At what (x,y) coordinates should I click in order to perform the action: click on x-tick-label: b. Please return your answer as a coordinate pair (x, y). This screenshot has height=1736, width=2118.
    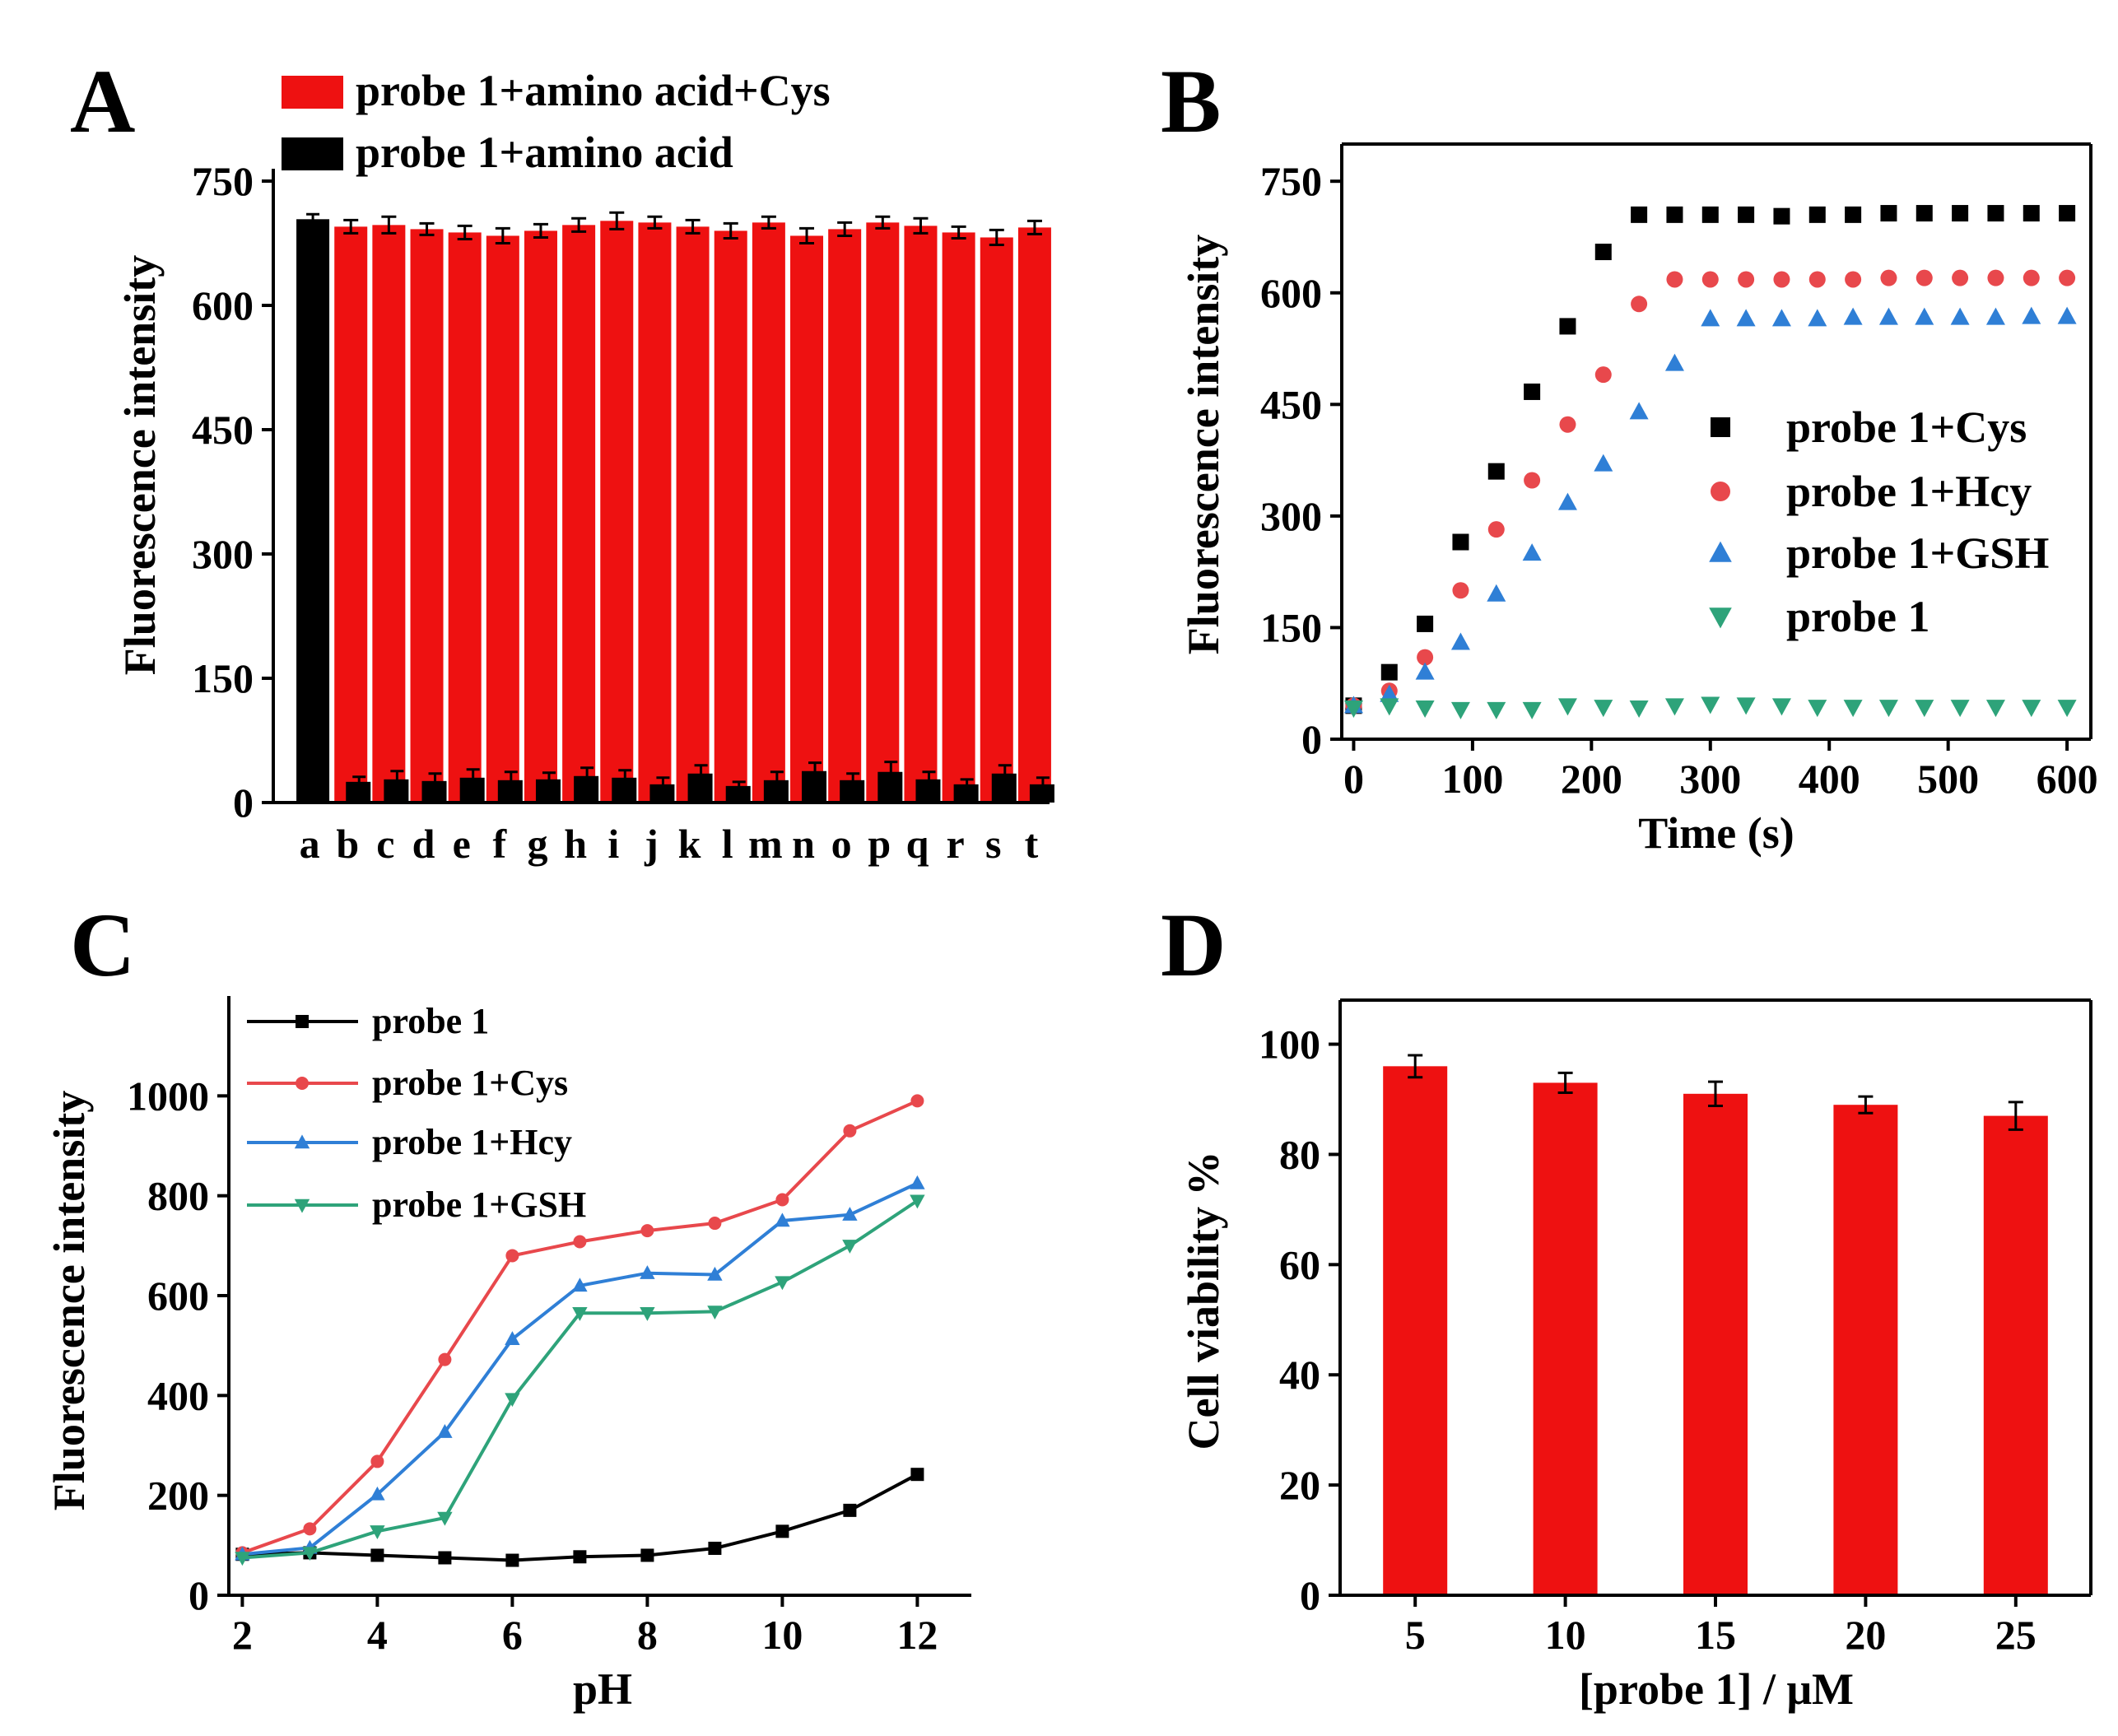
    Looking at the image, I should click on (347, 844).